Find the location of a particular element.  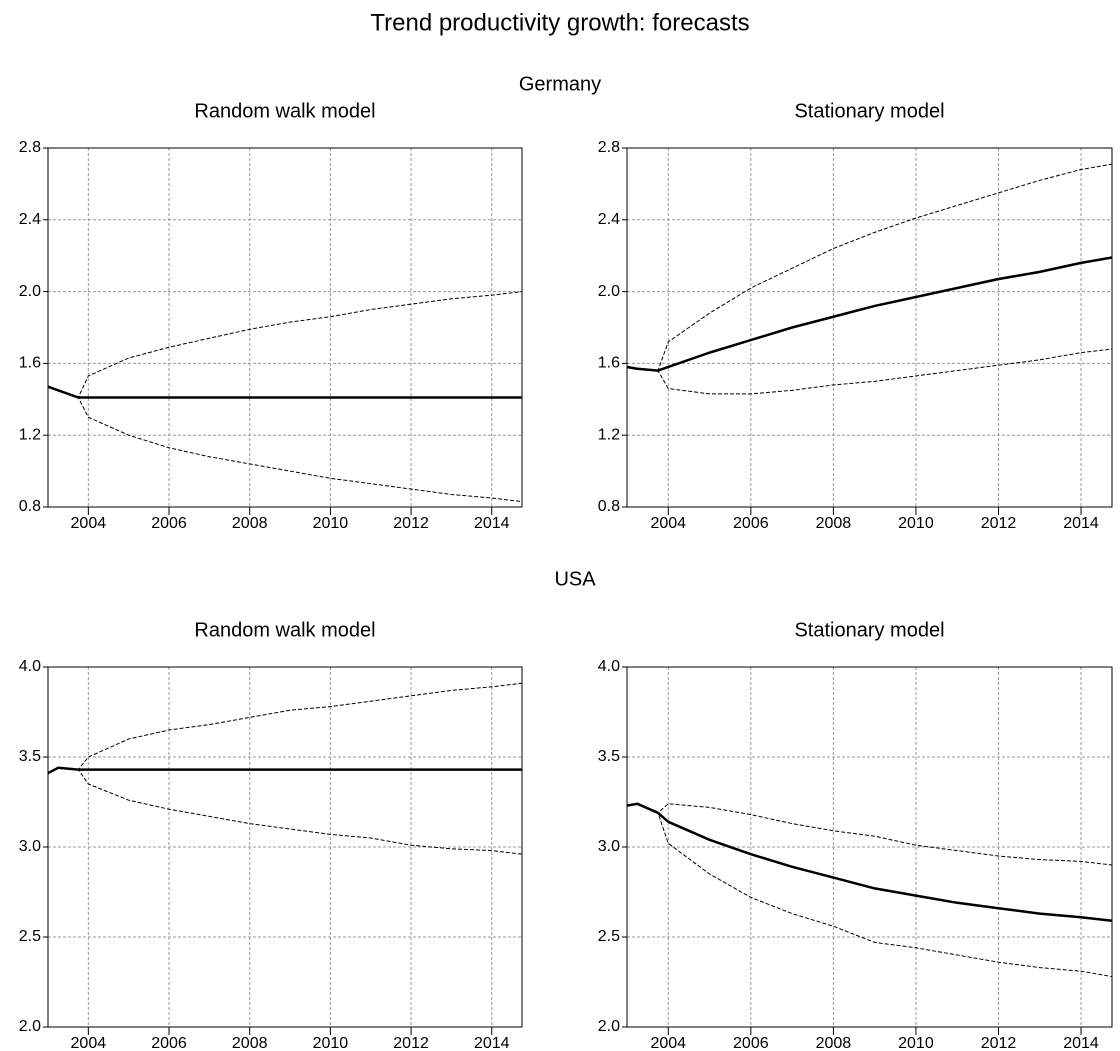

section-title: Germany is located at coordinates (560, 84).